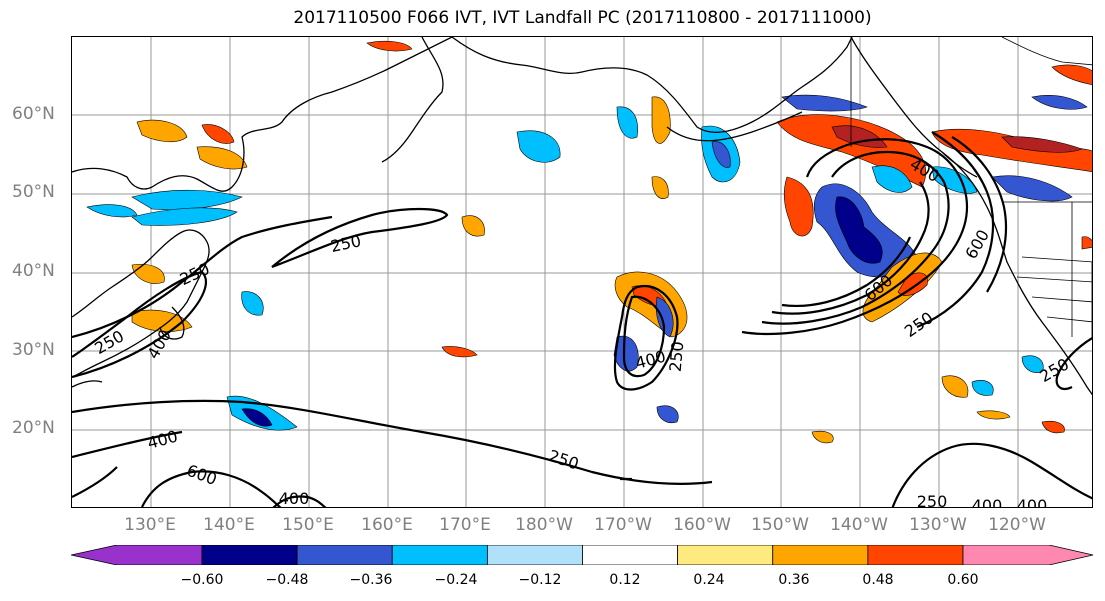  I want to click on lat-label: 50°N, so click(33, 192).